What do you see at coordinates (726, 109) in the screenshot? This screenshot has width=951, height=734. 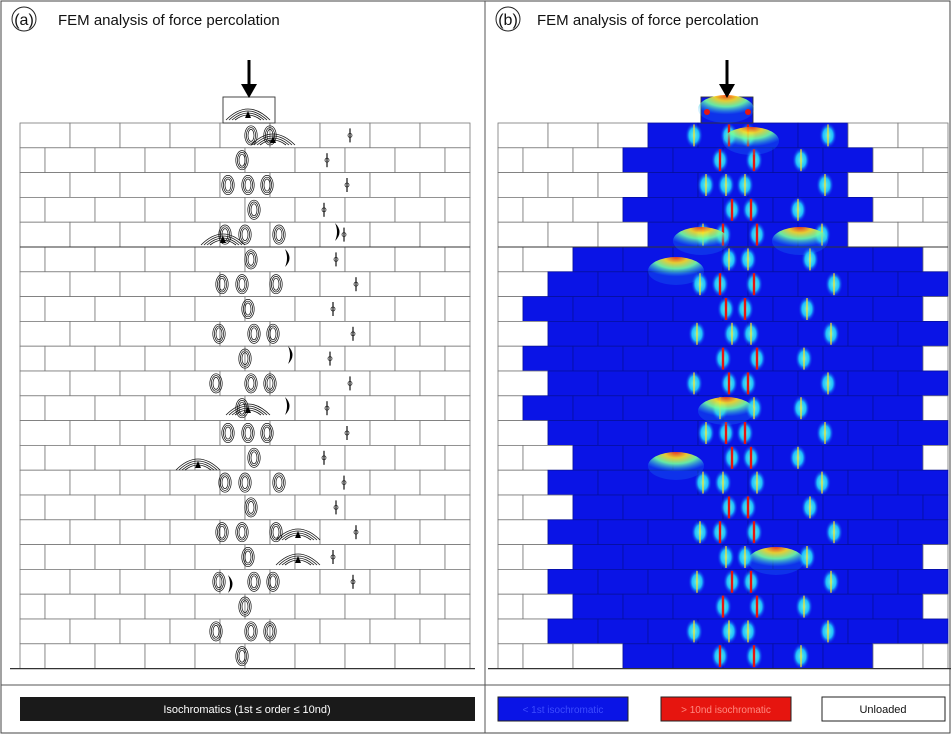 I see `stress-arch` at bounding box center [726, 109].